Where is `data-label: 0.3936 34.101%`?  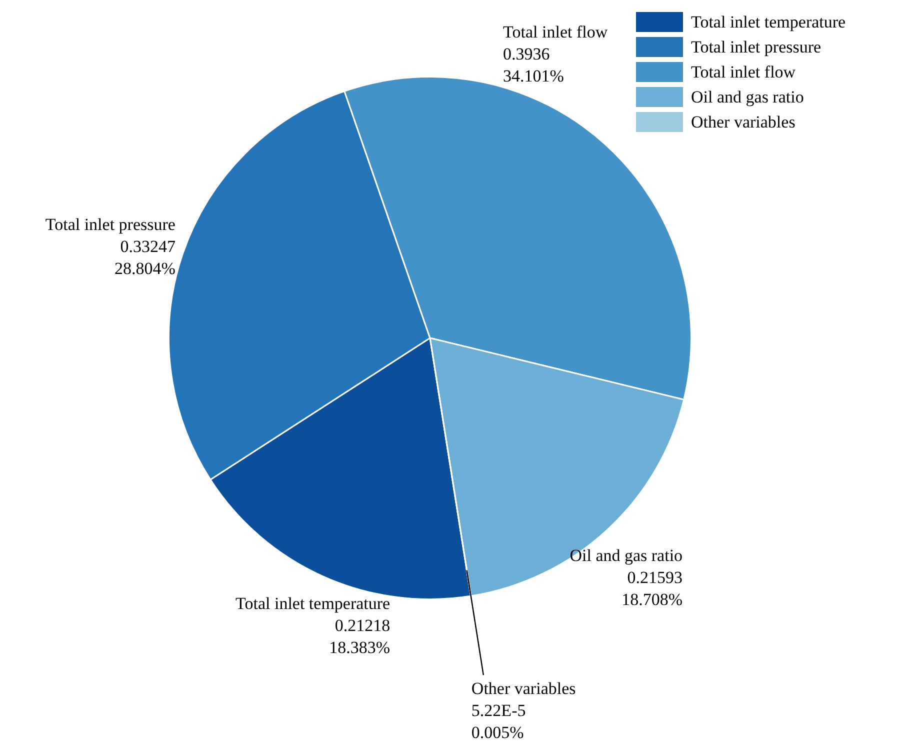
data-label: 0.3936 34.101% is located at coordinates (533, 65).